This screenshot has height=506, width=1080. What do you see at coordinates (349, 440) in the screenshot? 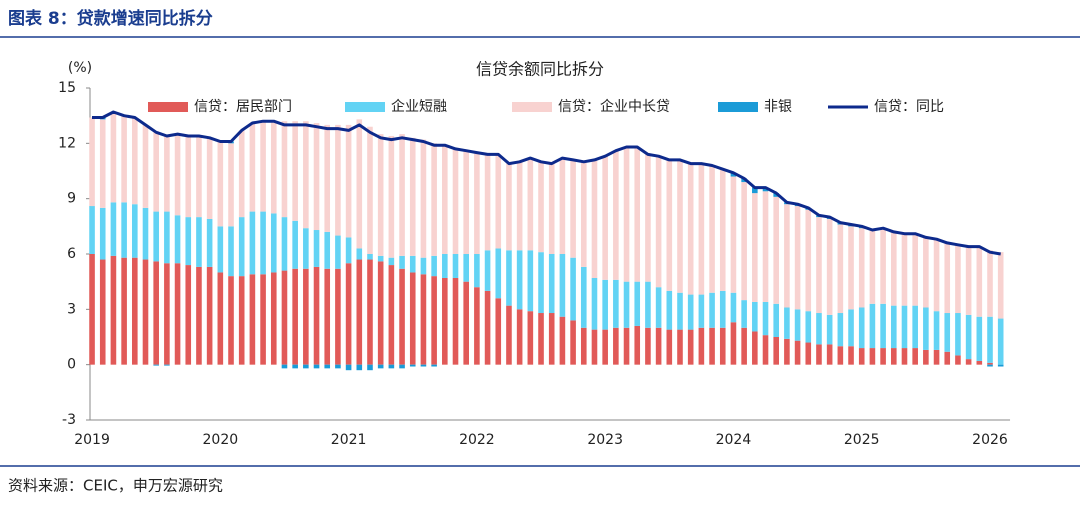
I see `x-tick-label: 2021` at bounding box center [349, 440].